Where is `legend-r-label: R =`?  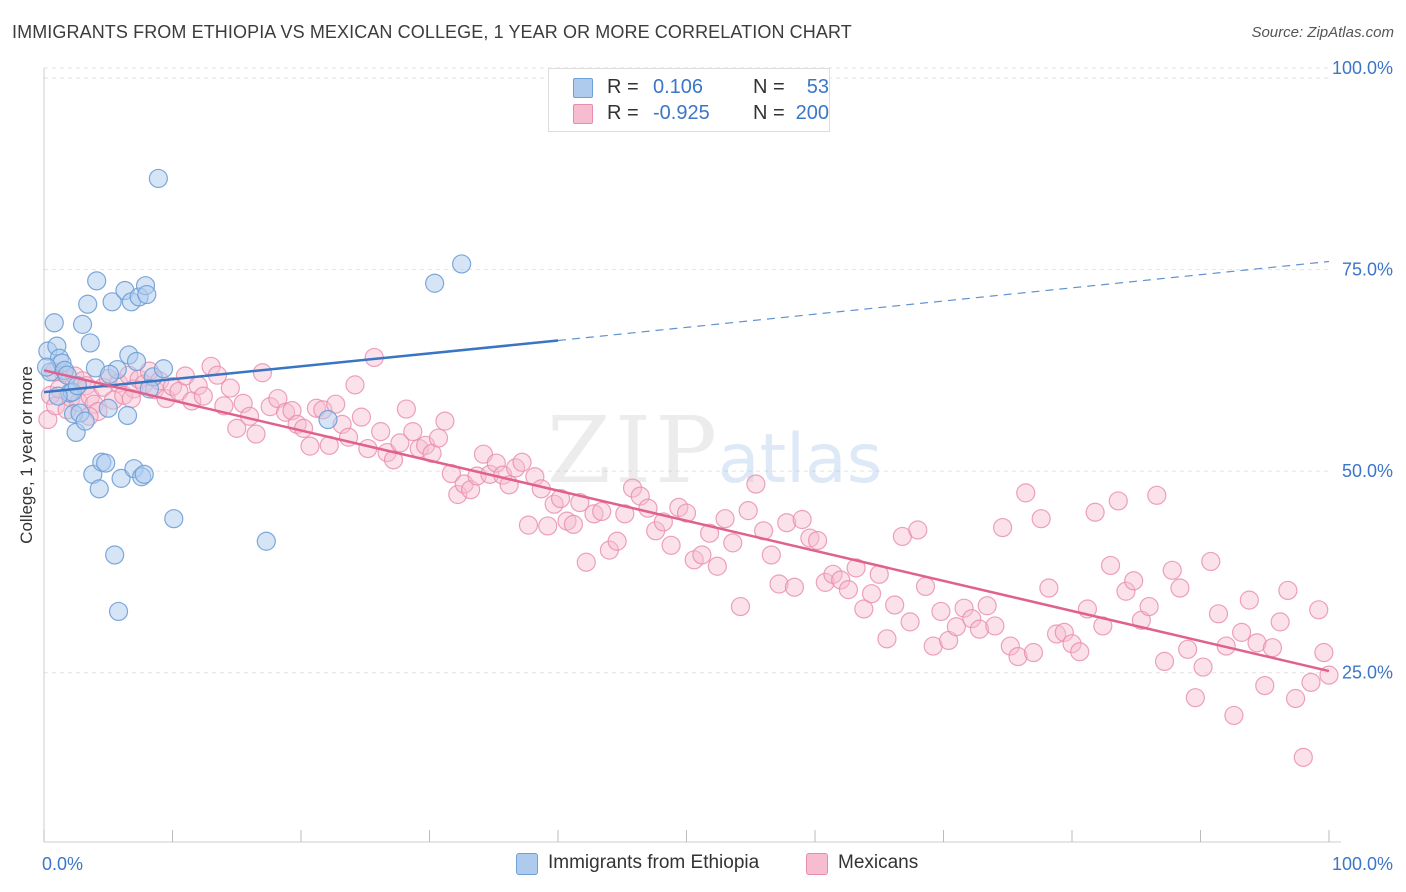 legend-r-label: R = is located at coordinates (623, 113).